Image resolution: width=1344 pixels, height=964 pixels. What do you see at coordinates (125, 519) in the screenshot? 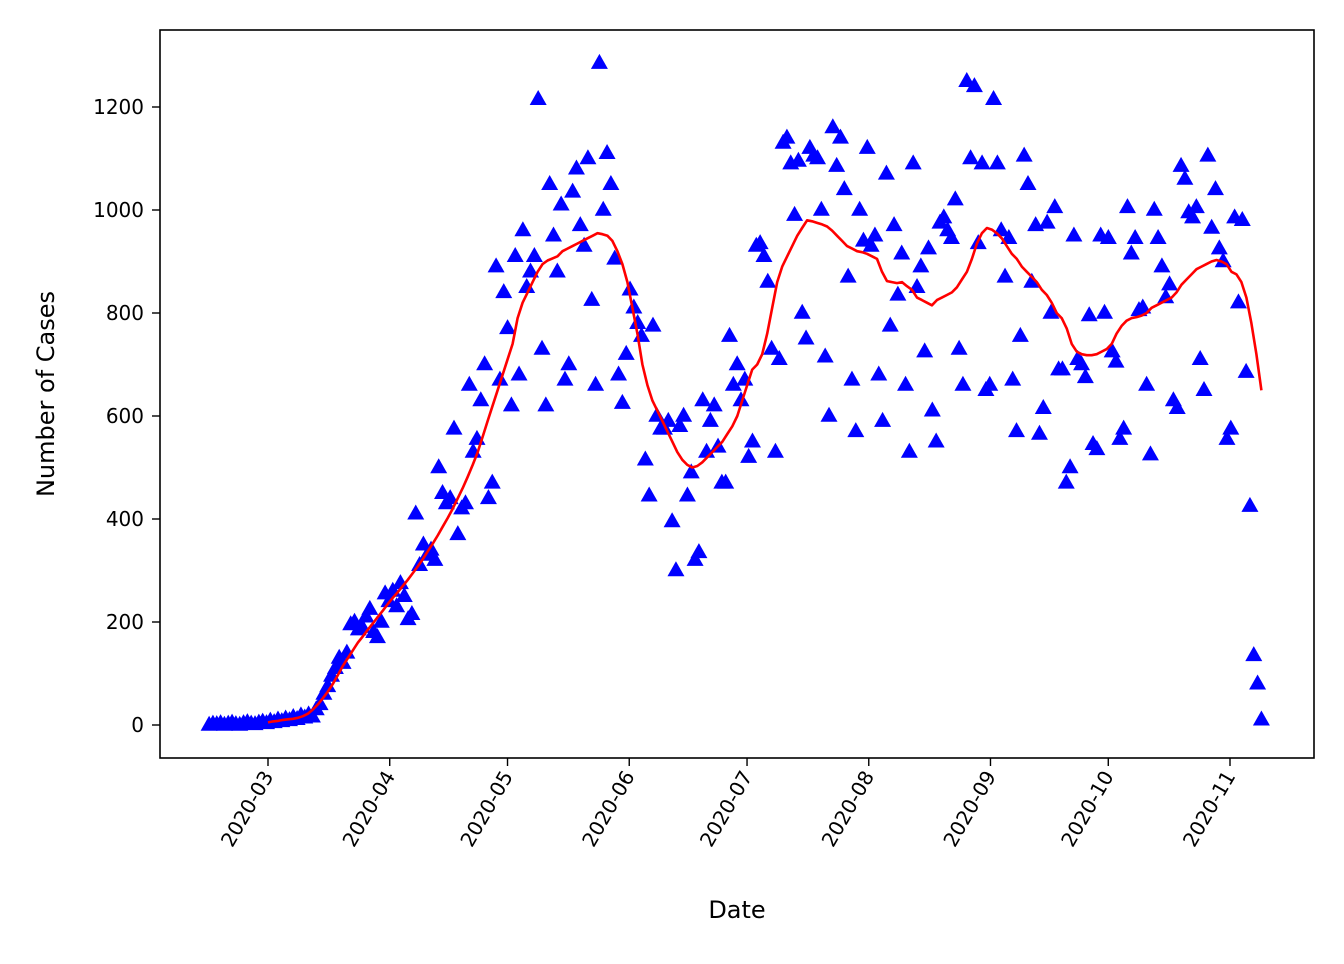
I see `y-tick-label: 400` at bounding box center [125, 519].